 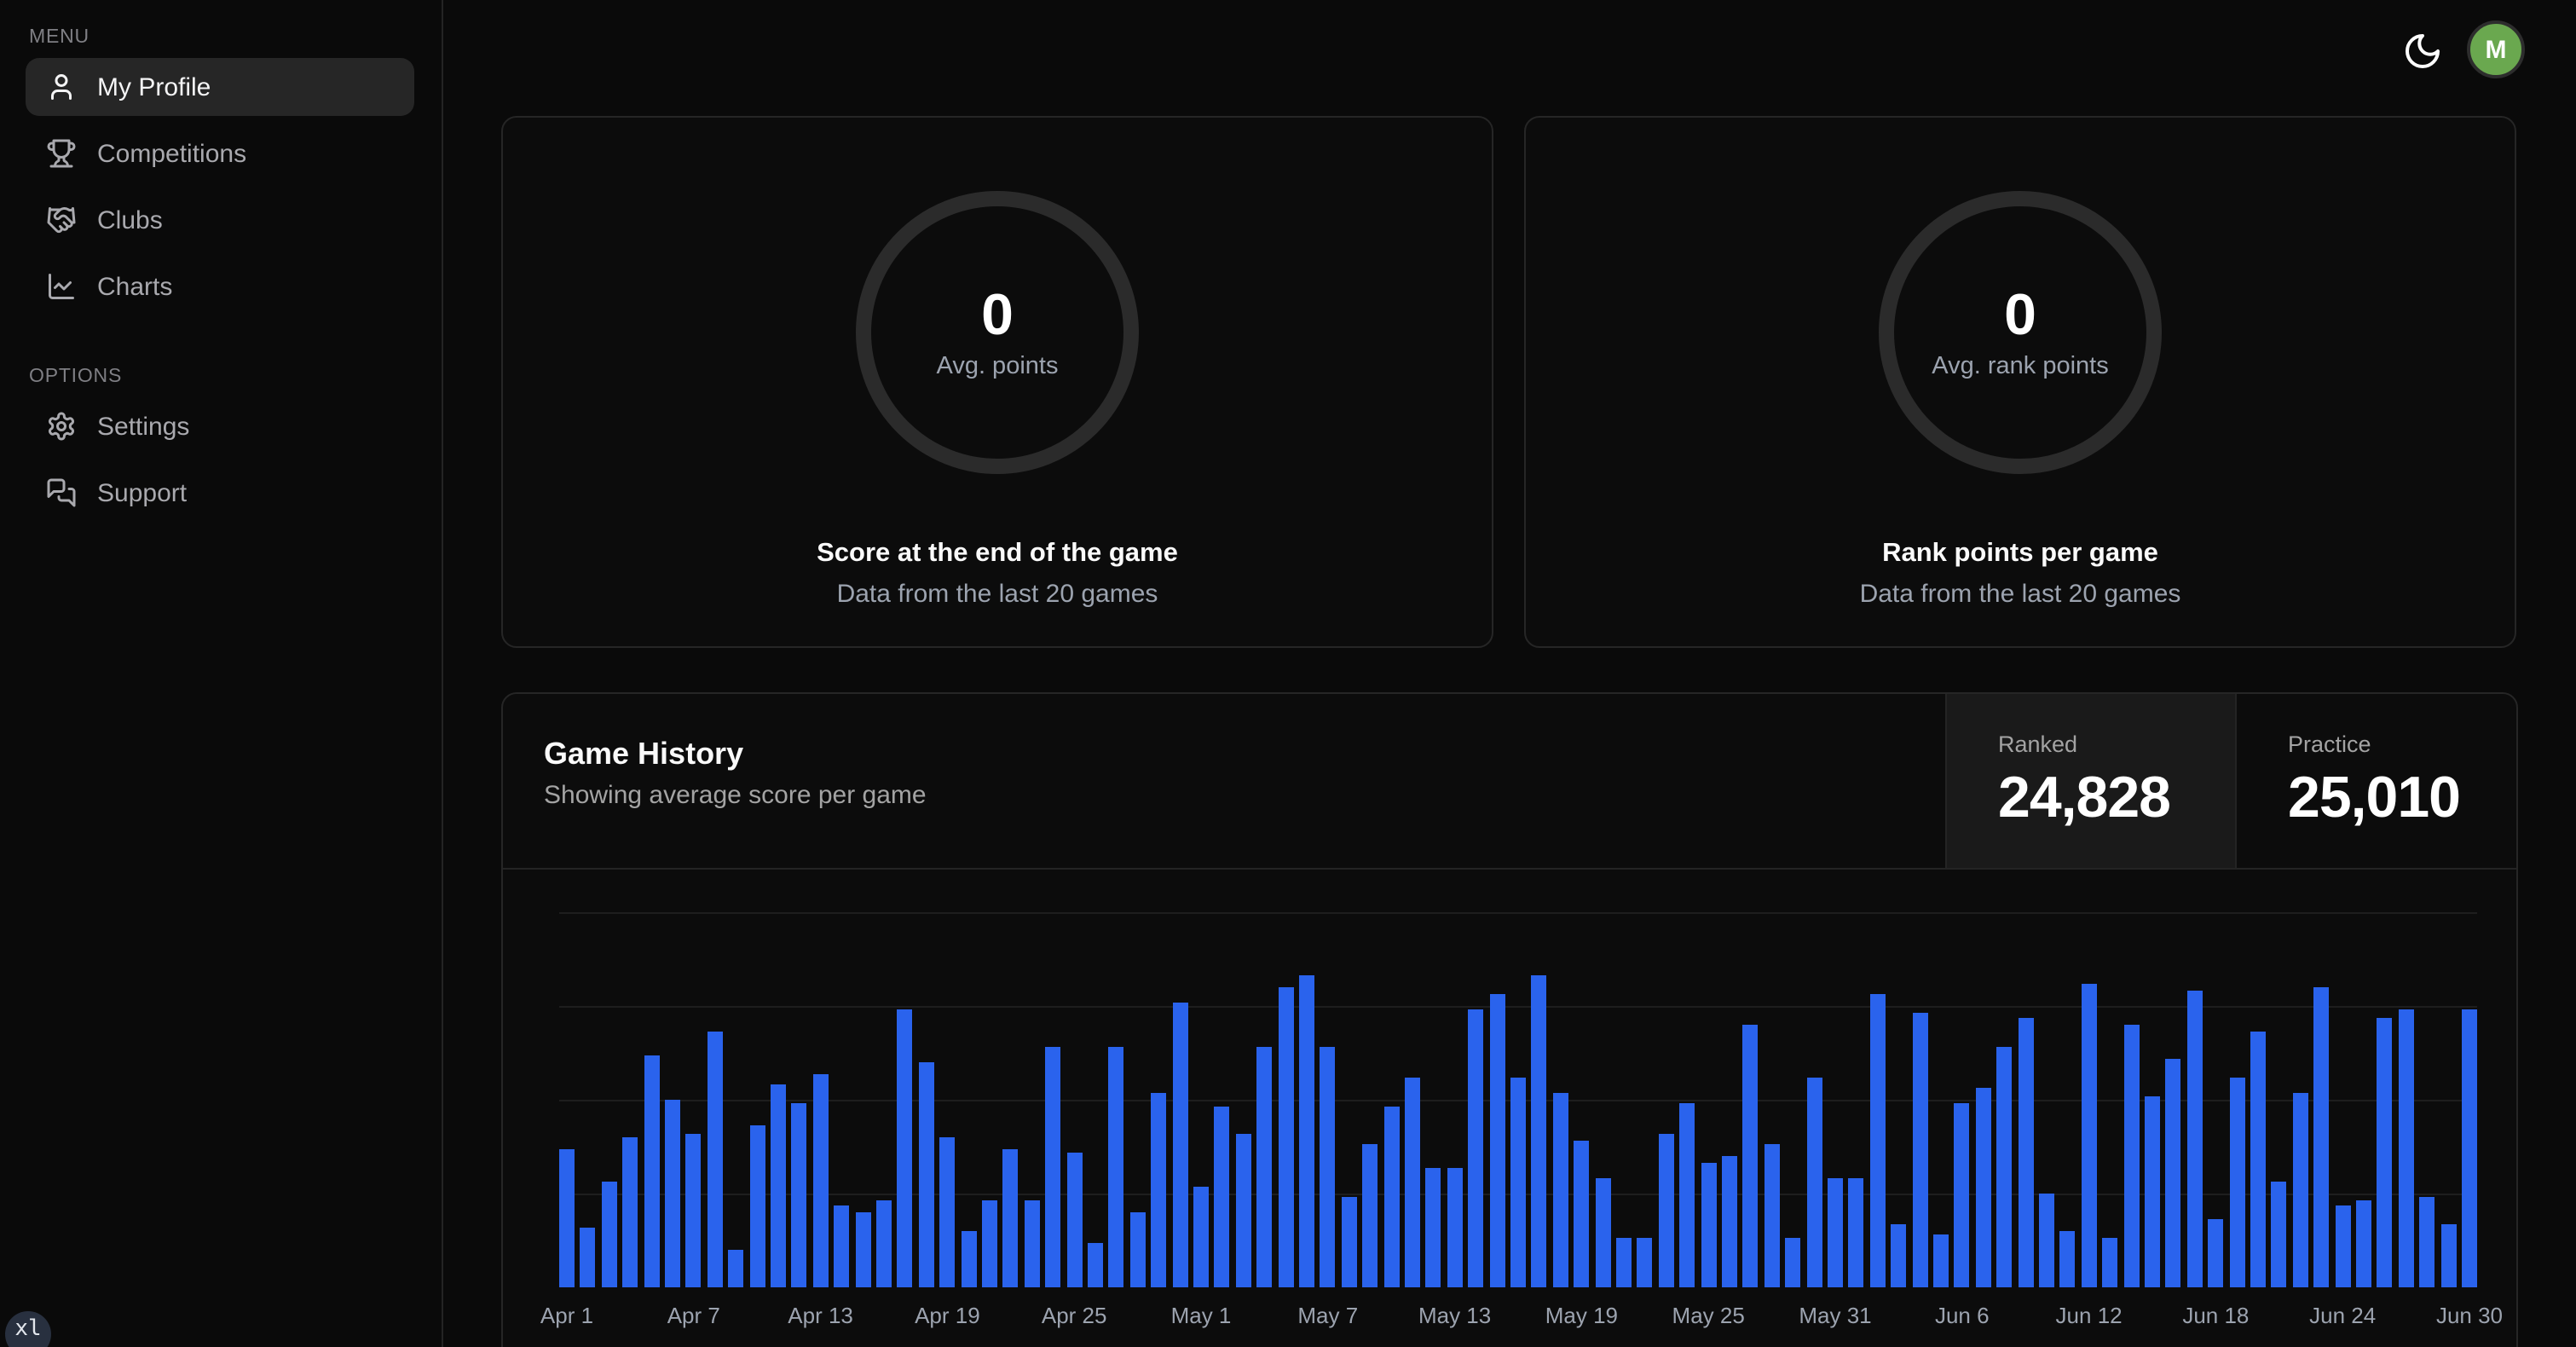 What do you see at coordinates (220, 220) in the screenshot?
I see `sidebar-item-clubs: Clubs` at bounding box center [220, 220].